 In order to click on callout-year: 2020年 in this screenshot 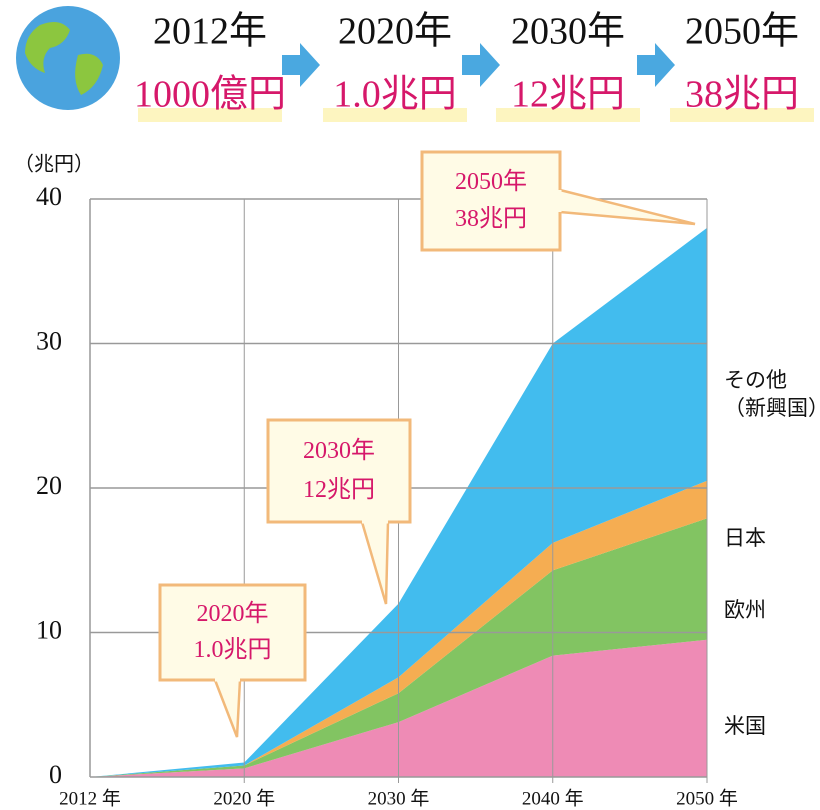, I will do `click(233, 613)`.